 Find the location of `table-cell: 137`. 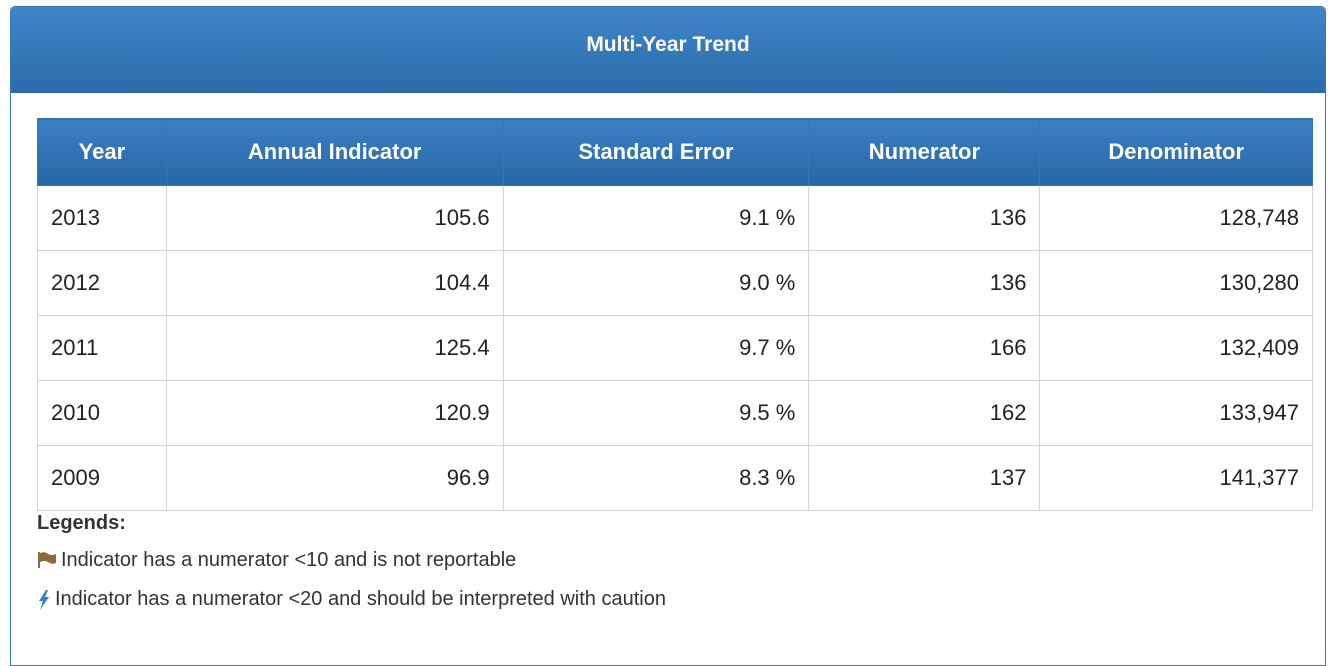

table-cell: 137 is located at coordinates (924, 478).